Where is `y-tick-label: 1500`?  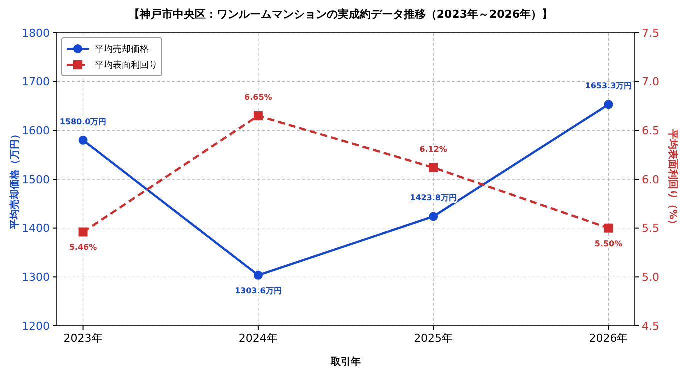
y-tick-label: 1500 is located at coordinates (36, 179).